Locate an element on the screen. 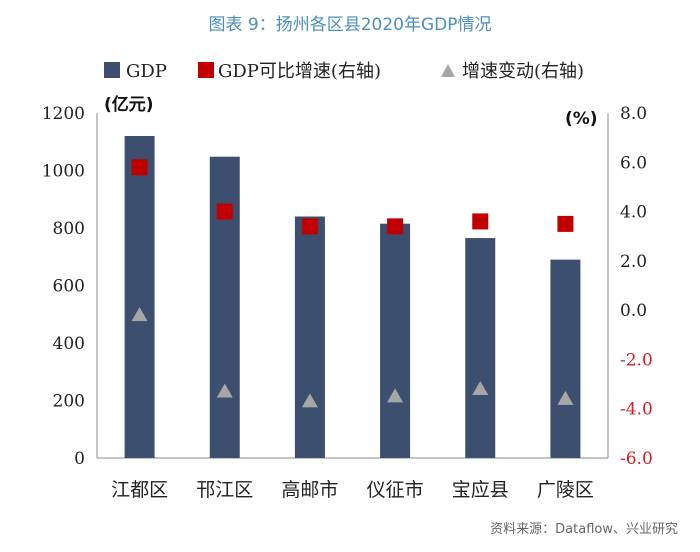 Image resolution: width=700 pixels, height=552 pixels. right-tick-label: 6.0 is located at coordinates (633, 163).